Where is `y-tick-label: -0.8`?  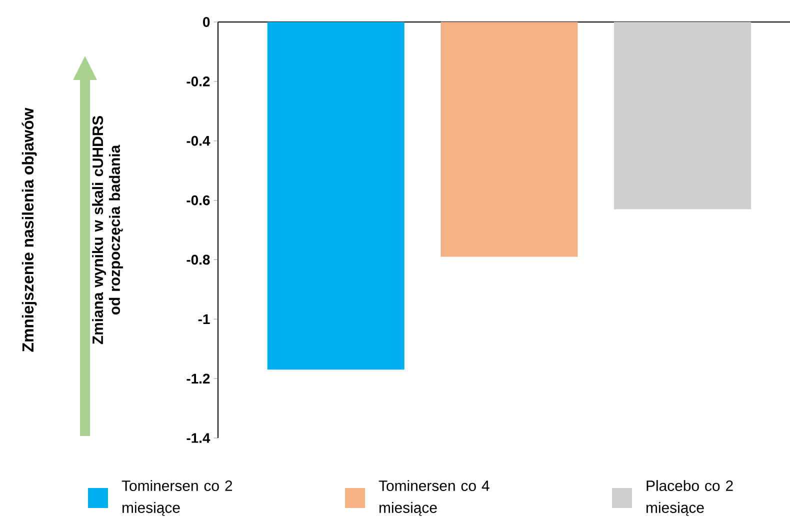
y-tick-label: -0.8 is located at coordinates (198, 259).